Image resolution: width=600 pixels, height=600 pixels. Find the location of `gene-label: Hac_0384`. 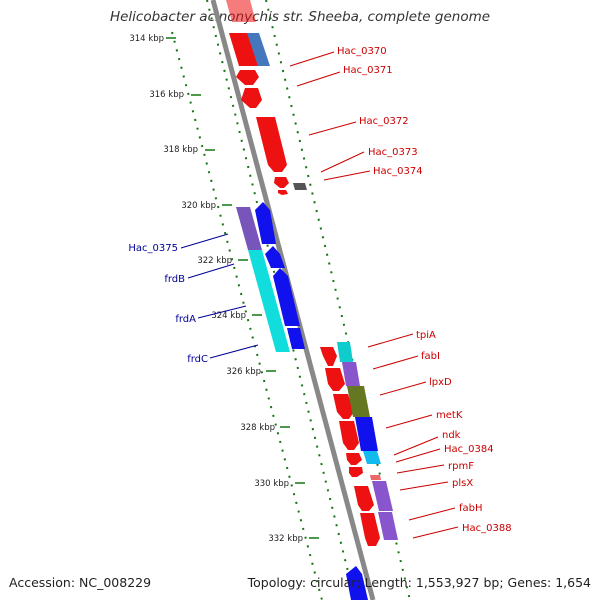

gene-label: Hac_0384 is located at coordinates (469, 449).